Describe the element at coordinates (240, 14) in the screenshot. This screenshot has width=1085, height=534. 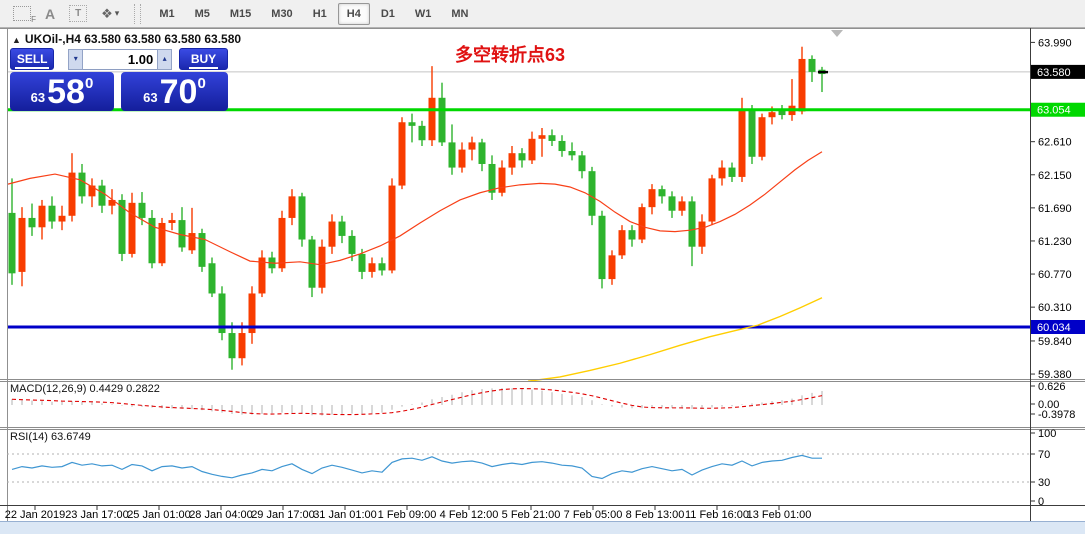
I see `timeframe-button-M15: M15` at that location.